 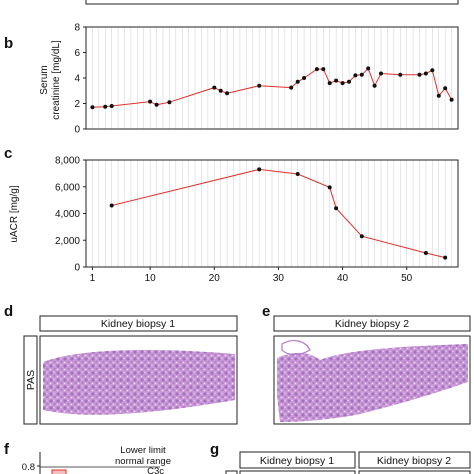 What do you see at coordinates (8, 43) in the screenshot?
I see `panel-letter-b: b` at bounding box center [8, 43].